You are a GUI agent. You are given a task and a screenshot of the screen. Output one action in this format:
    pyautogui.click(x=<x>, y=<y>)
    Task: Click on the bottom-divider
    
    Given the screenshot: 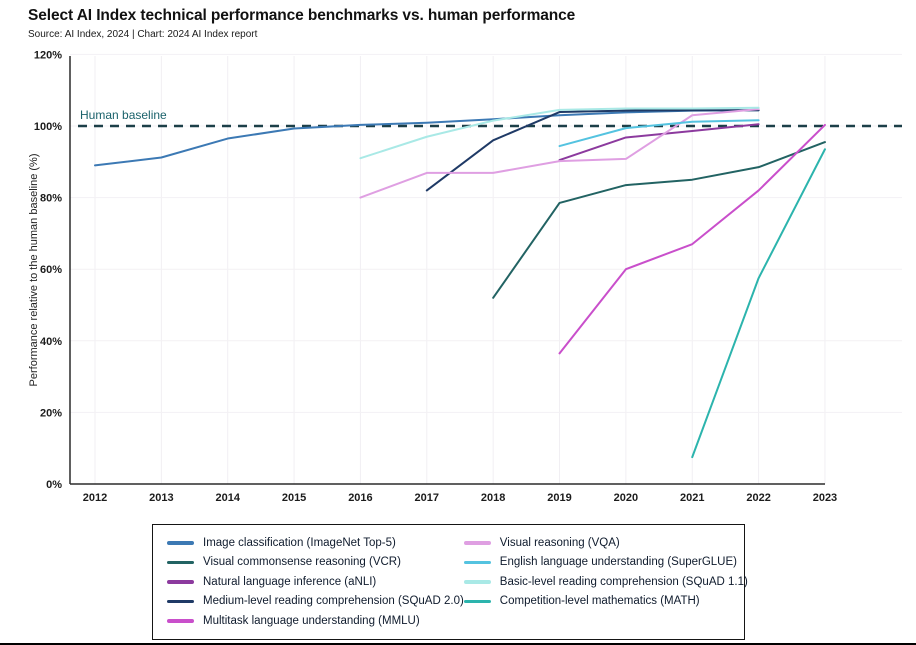 What is the action you would take?
    pyautogui.click(x=458, y=644)
    